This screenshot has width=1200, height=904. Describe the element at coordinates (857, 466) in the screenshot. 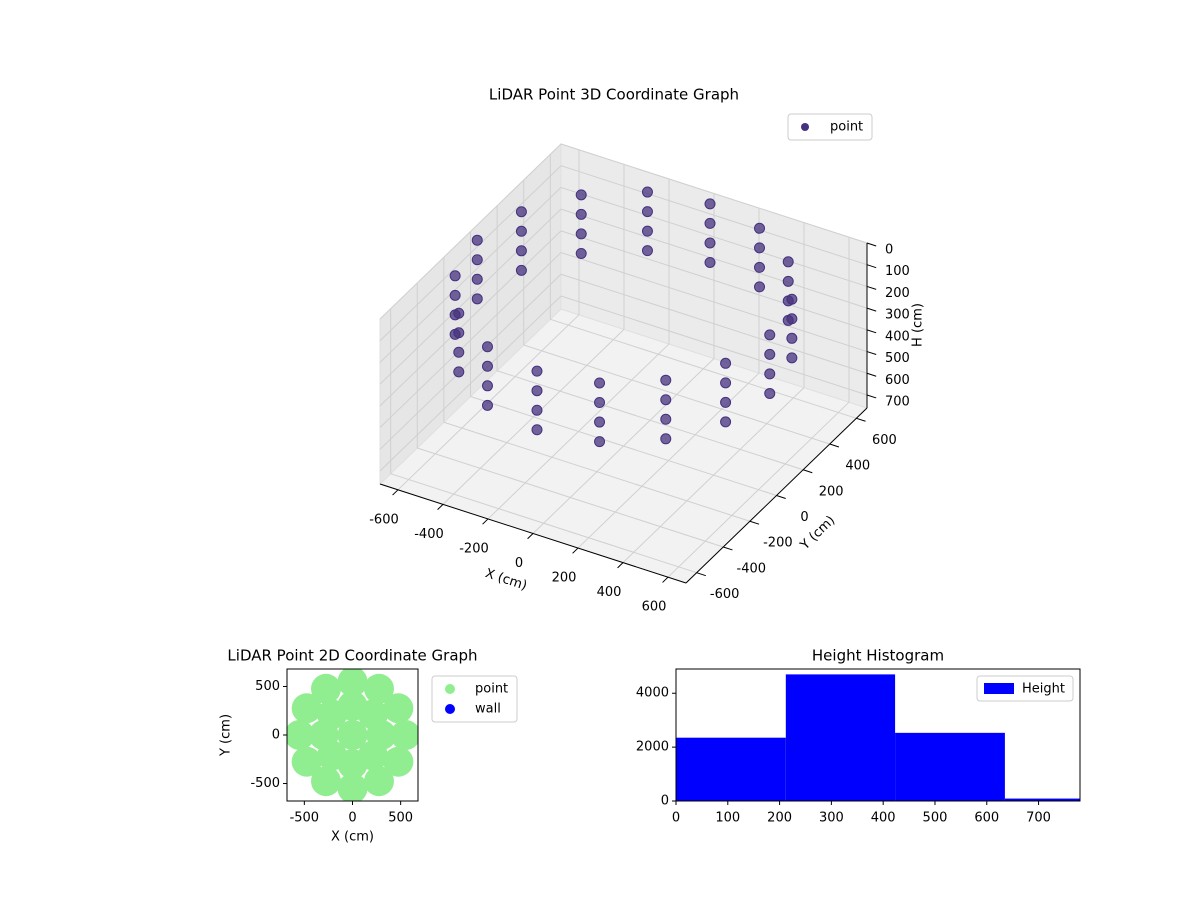

I see `y-tick-label: 400` at that location.